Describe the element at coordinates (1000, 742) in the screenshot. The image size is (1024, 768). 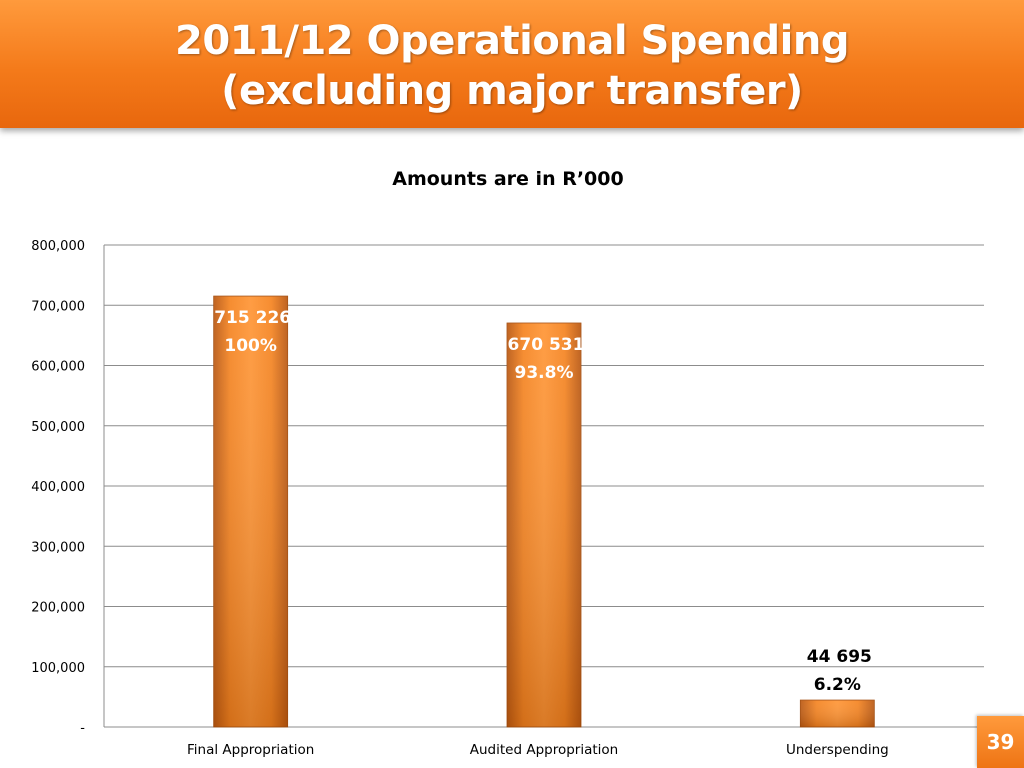
I see `slide-number: 39` at that location.